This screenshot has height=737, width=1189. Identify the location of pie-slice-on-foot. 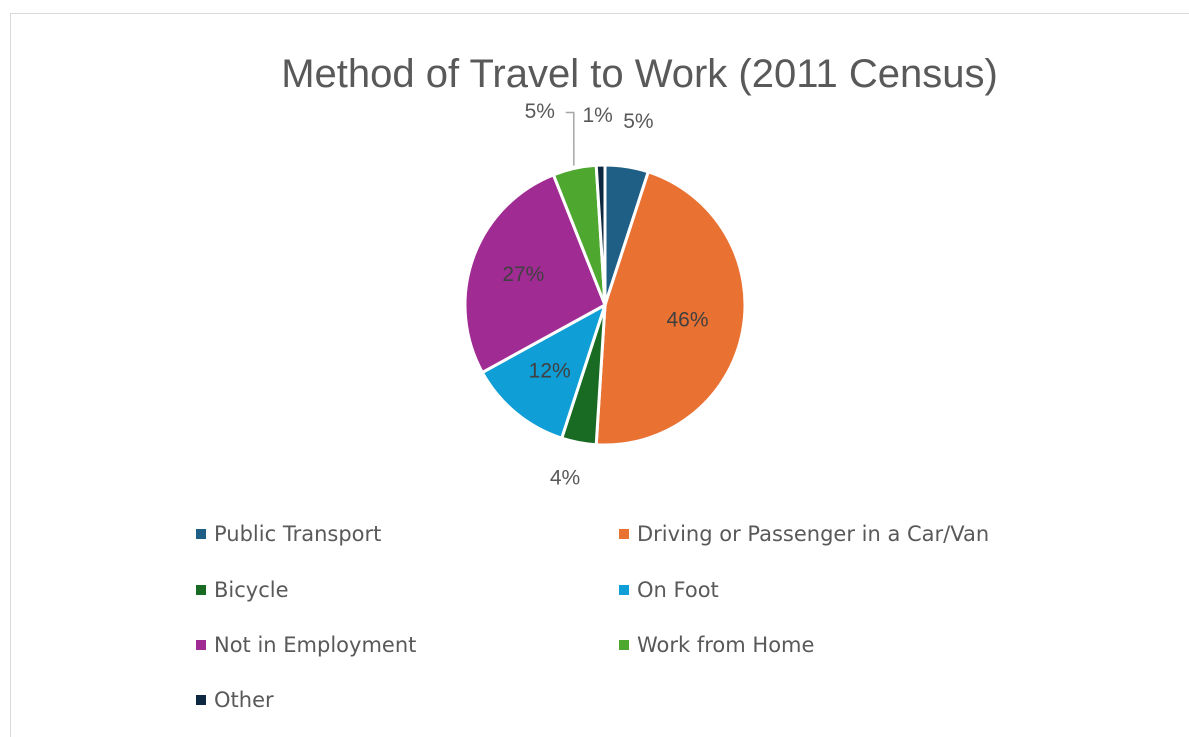
(544, 371).